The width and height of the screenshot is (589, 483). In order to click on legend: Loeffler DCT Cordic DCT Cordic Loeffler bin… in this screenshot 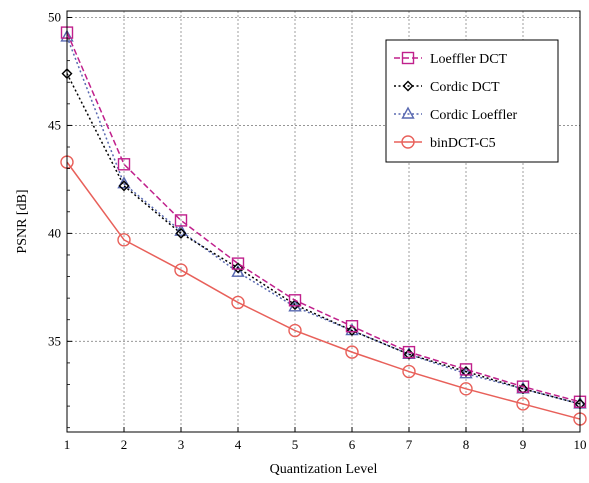, I will do `click(472, 101)`.